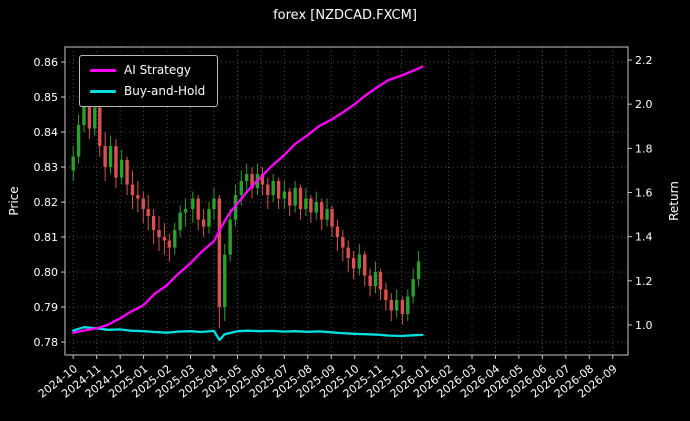  Describe the element at coordinates (644, 281) in the screenshot. I see `svg-text: 1.2` at that location.